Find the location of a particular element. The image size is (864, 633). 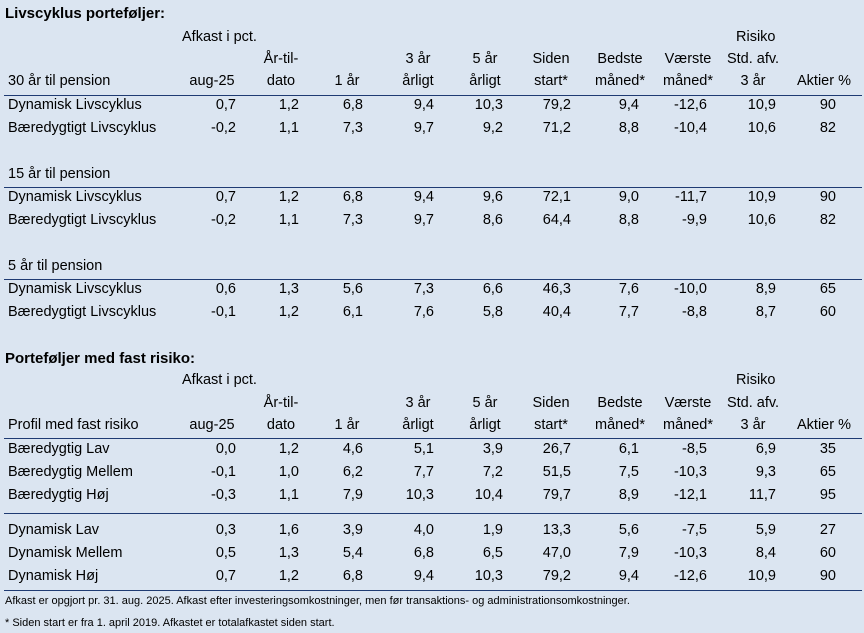

cell-value: 1,6 is located at coordinates (288, 530).